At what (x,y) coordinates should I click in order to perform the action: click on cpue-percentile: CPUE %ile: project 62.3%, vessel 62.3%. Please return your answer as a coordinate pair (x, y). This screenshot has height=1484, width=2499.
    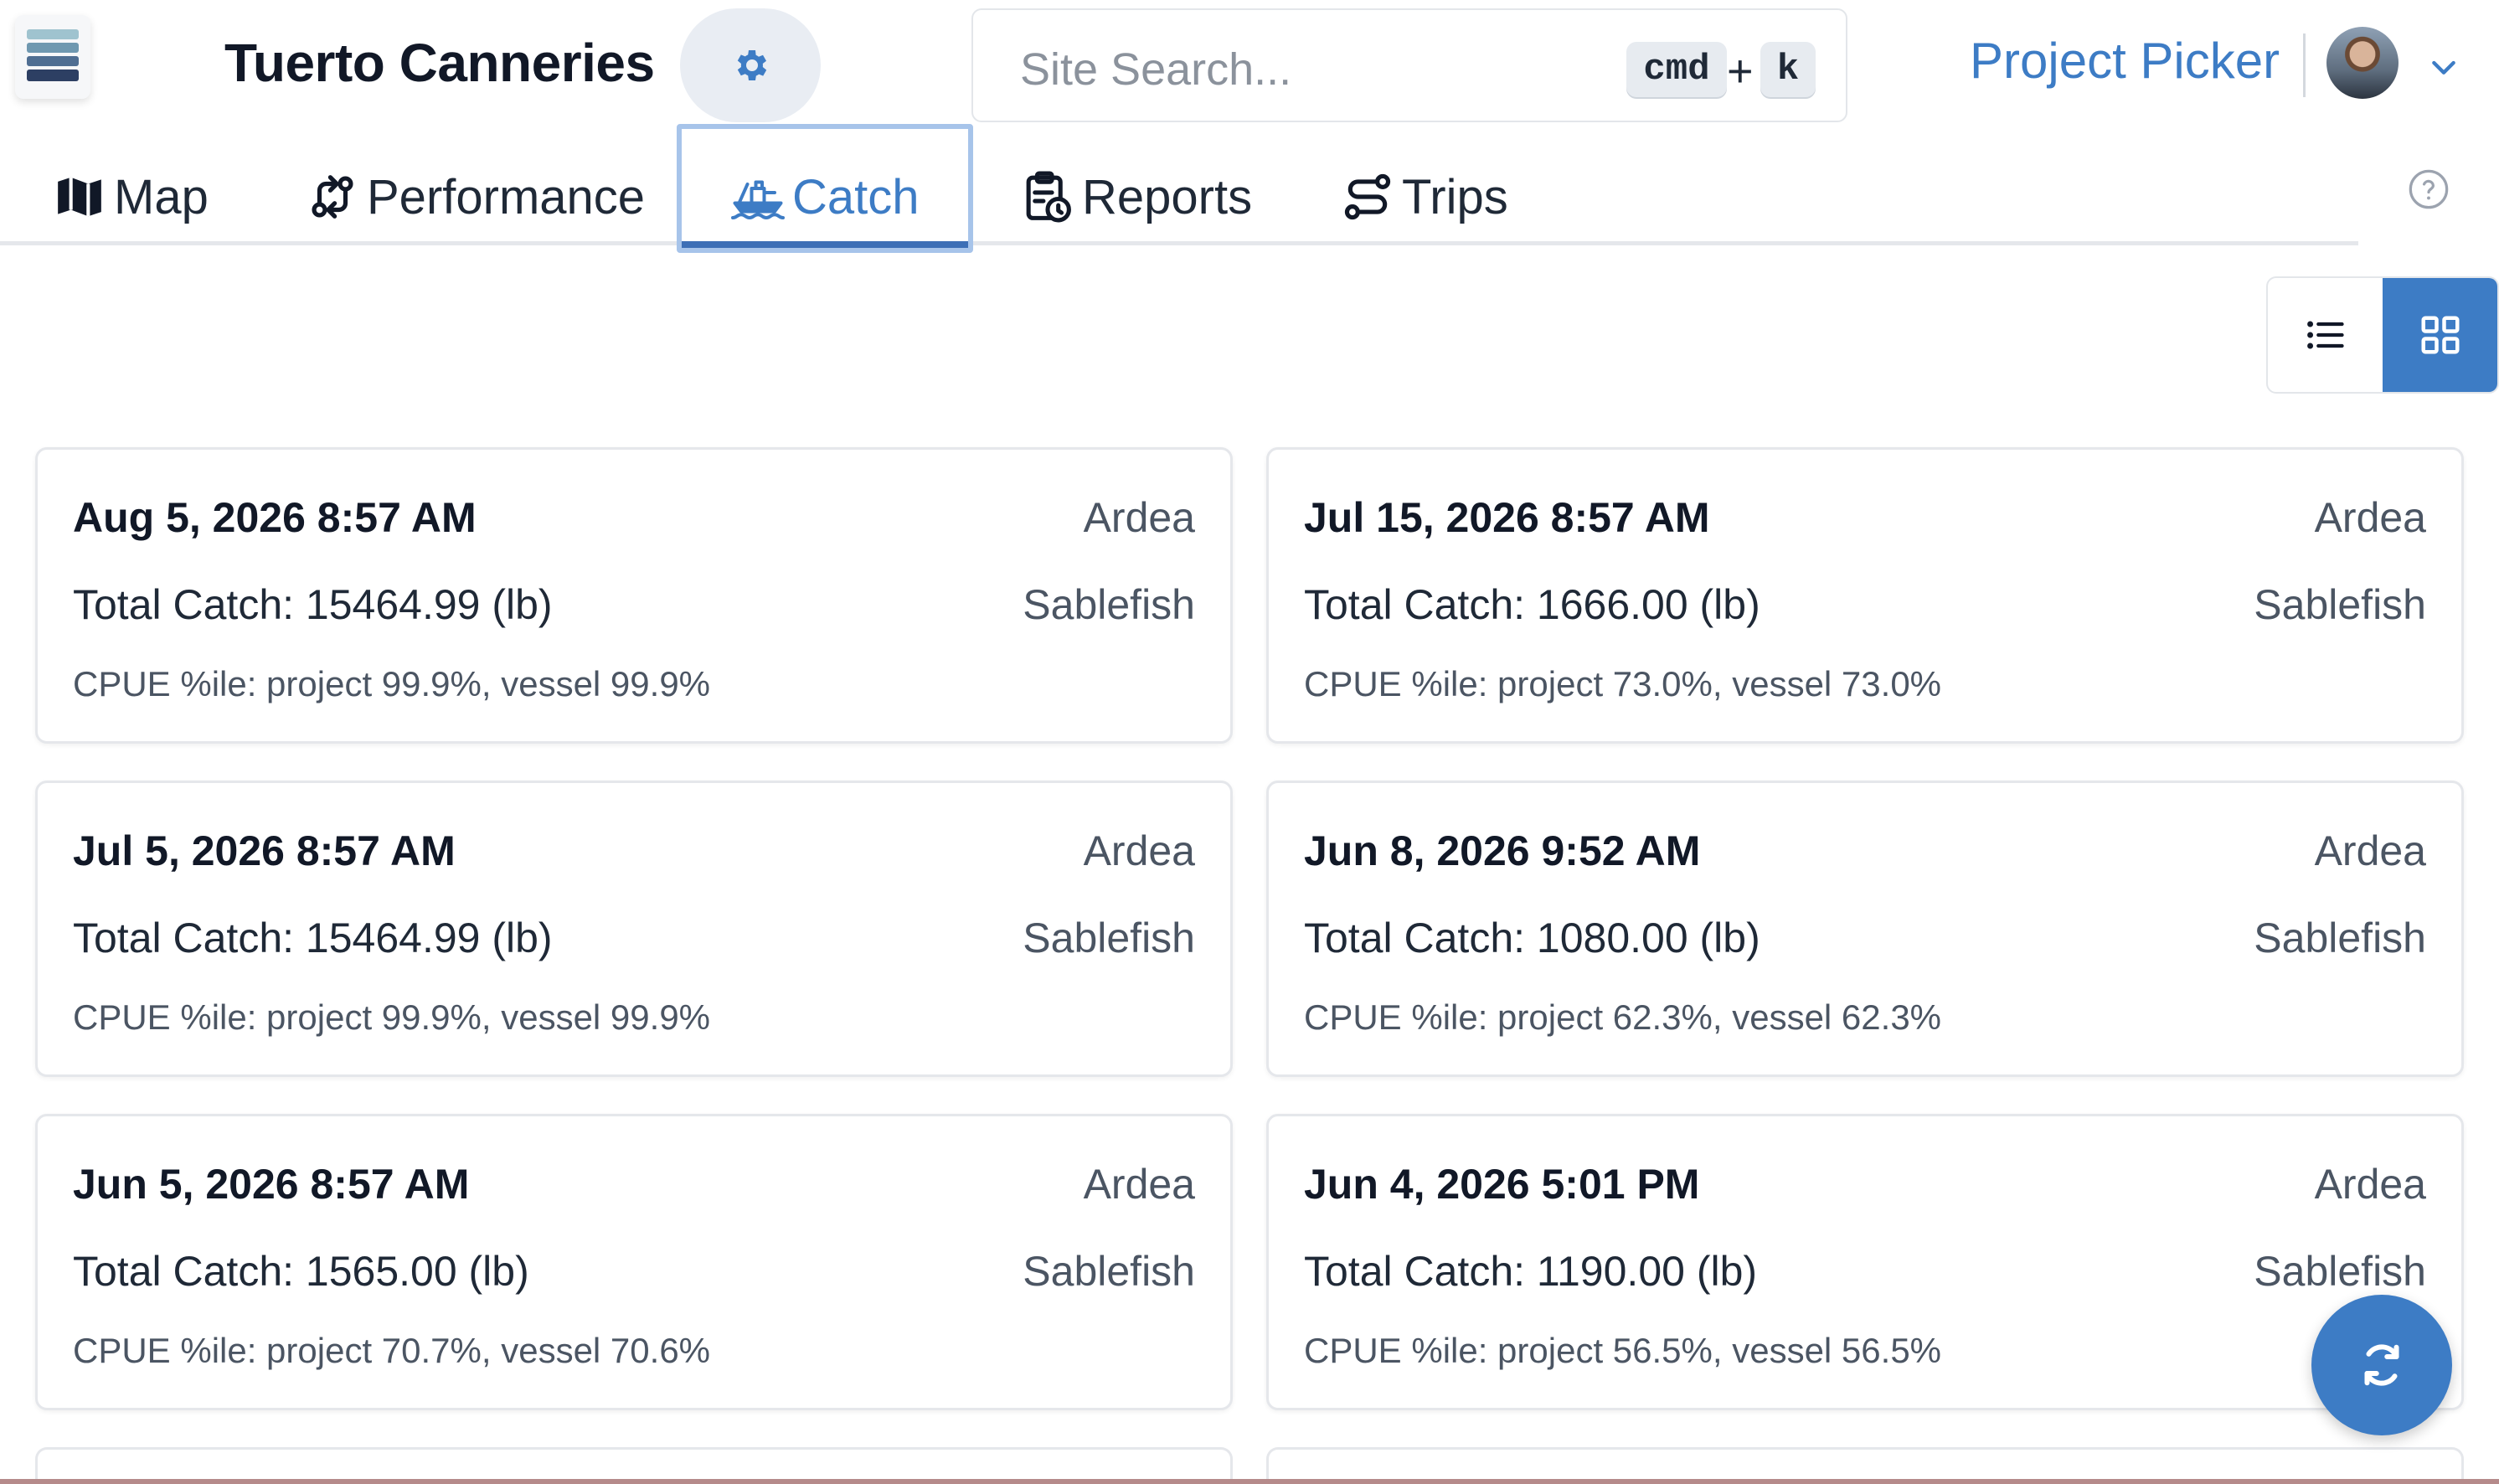
    Looking at the image, I should click on (1623, 1017).